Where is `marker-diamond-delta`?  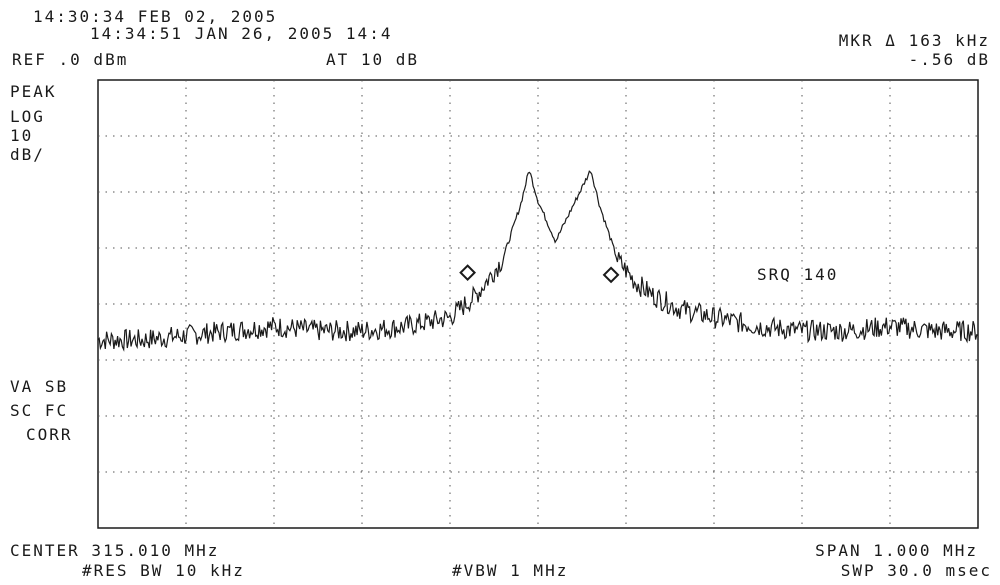 marker-diamond-delta is located at coordinates (611, 275).